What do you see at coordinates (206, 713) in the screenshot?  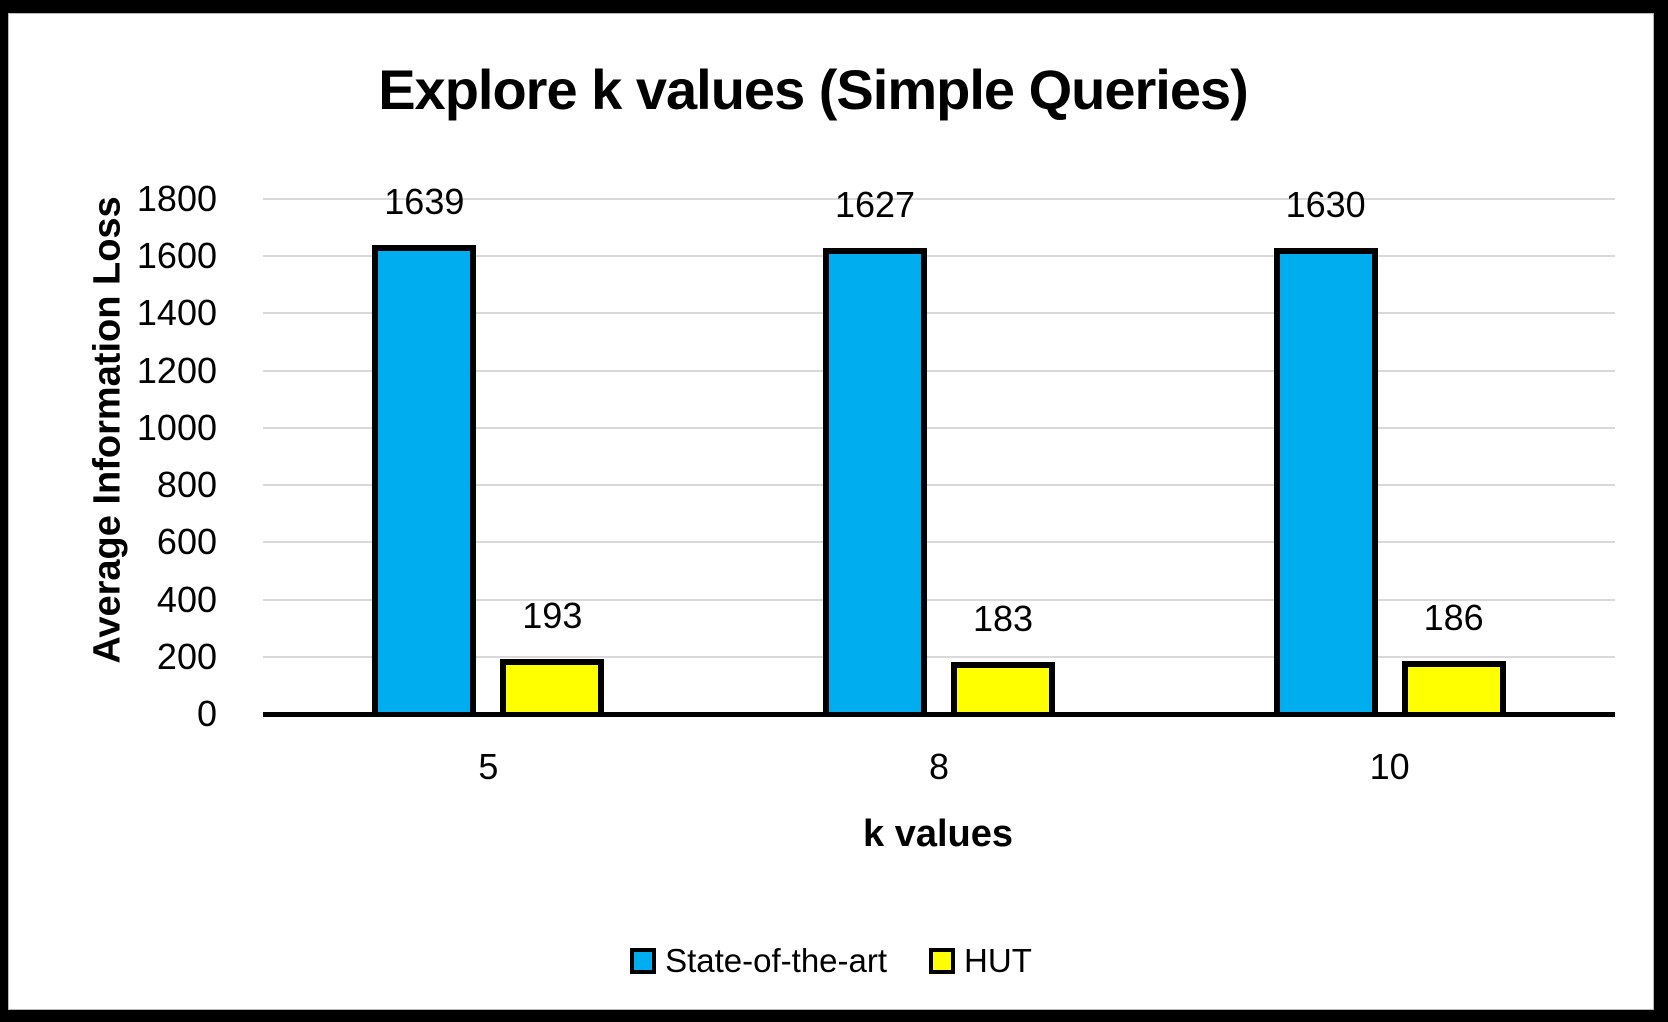 I see `y-tick-label: 0` at bounding box center [206, 713].